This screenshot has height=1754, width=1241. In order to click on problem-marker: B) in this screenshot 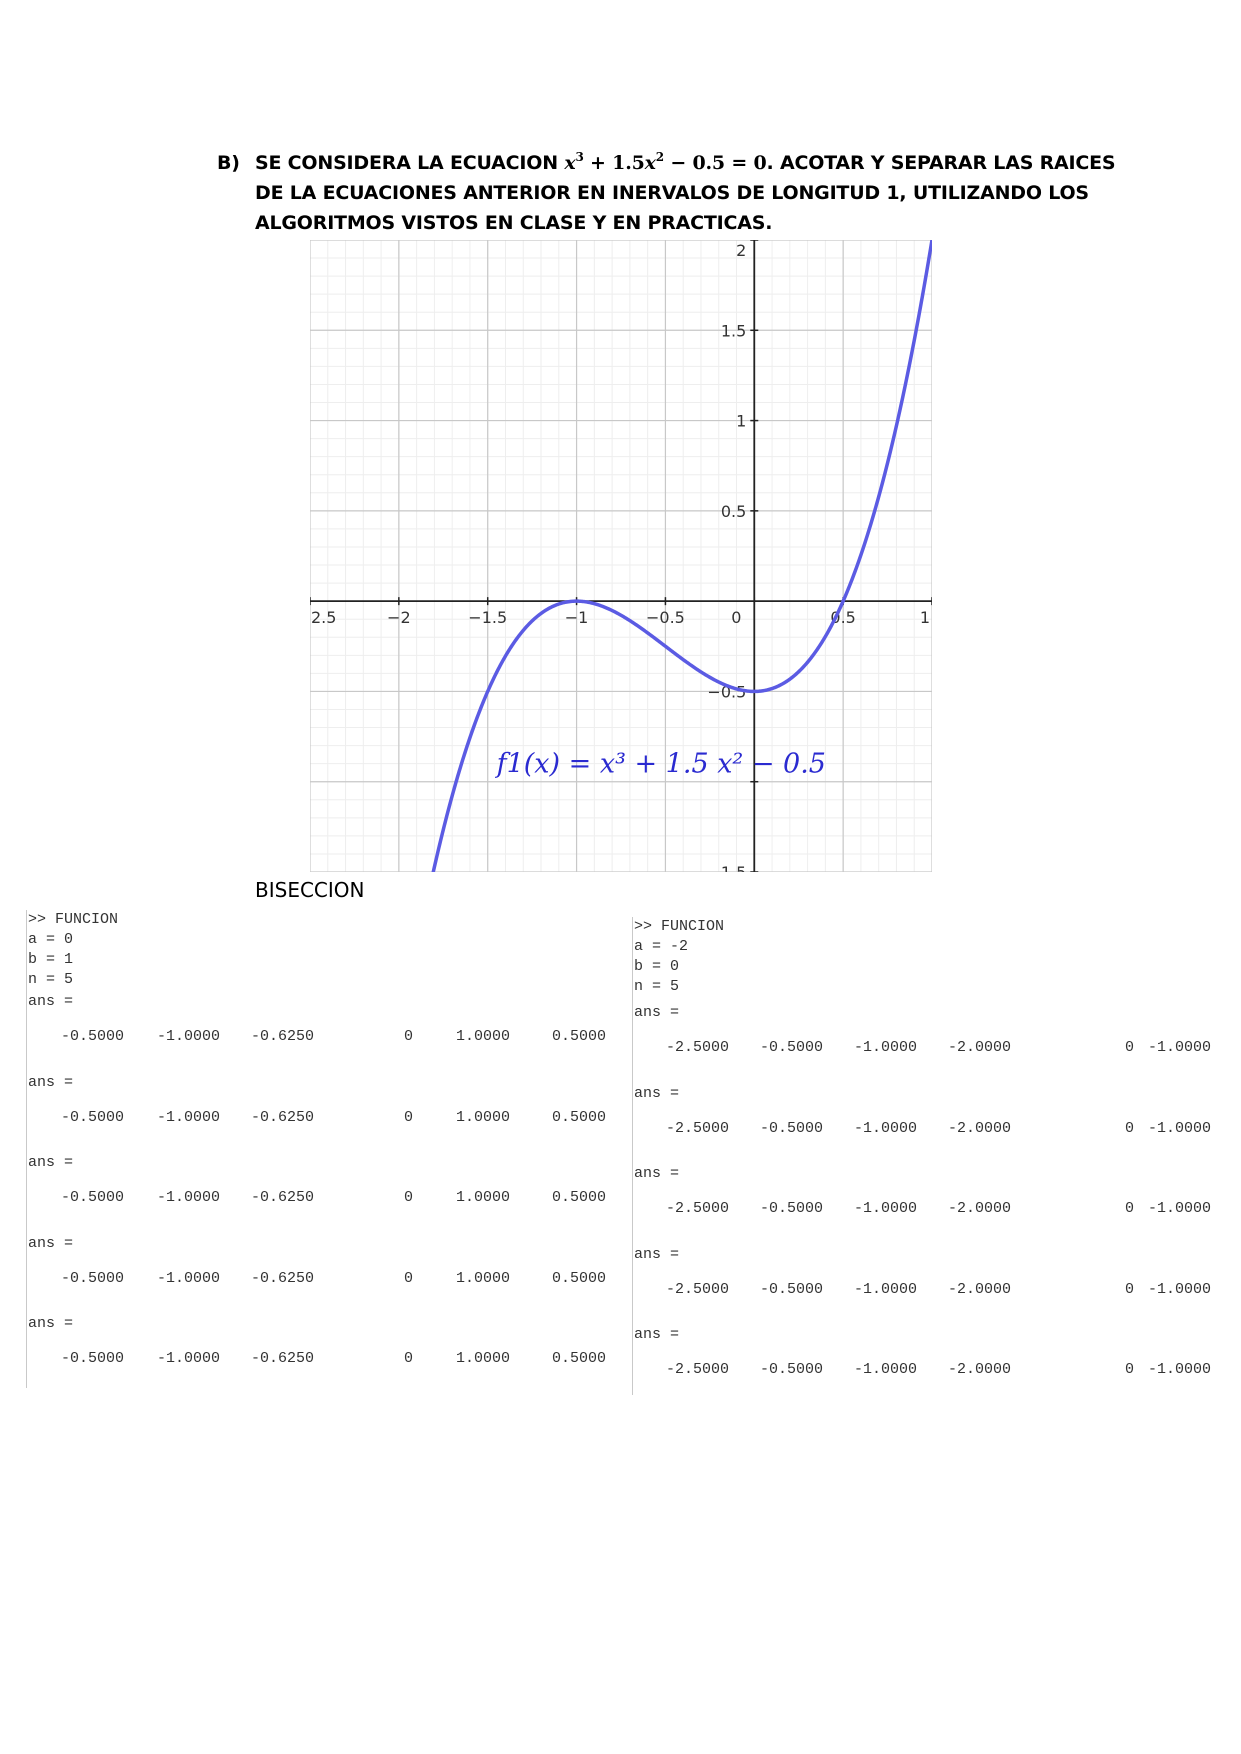, I will do `click(228, 163)`.